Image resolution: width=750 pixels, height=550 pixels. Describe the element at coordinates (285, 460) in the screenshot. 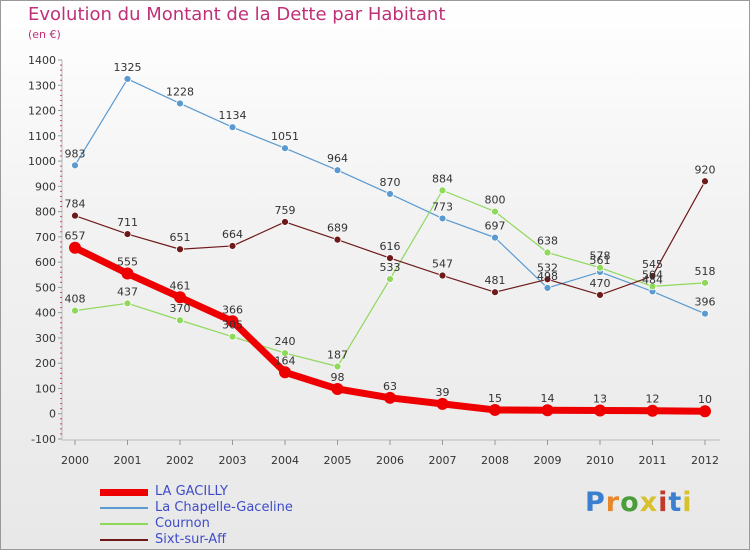

I see `x-tick-label: 2004` at that location.